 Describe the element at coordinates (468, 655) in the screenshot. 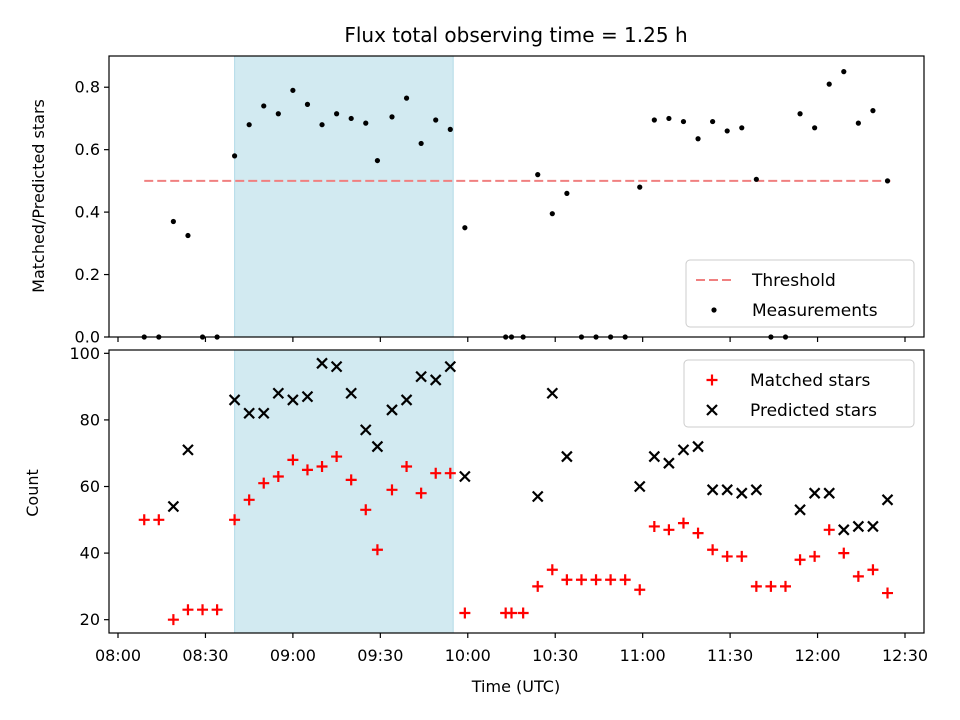

I see `xtick-label: 10:00` at that location.